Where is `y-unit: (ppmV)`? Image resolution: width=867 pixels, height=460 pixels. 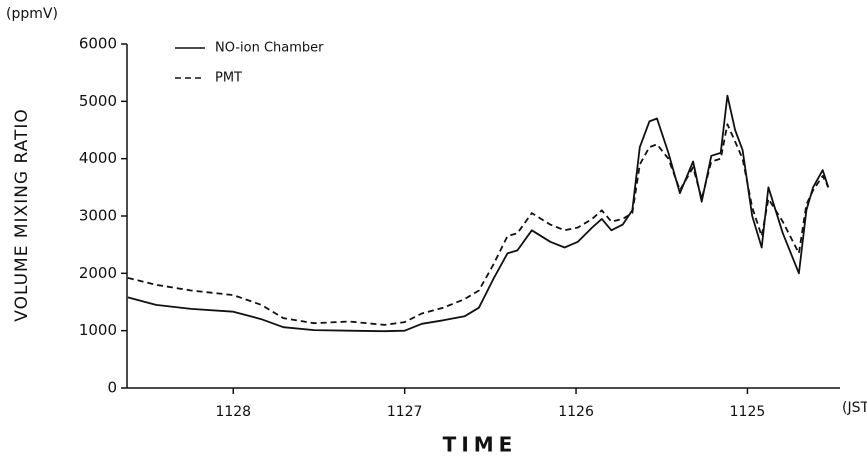
y-unit: (ppmV) is located at coordinates (32, 14).